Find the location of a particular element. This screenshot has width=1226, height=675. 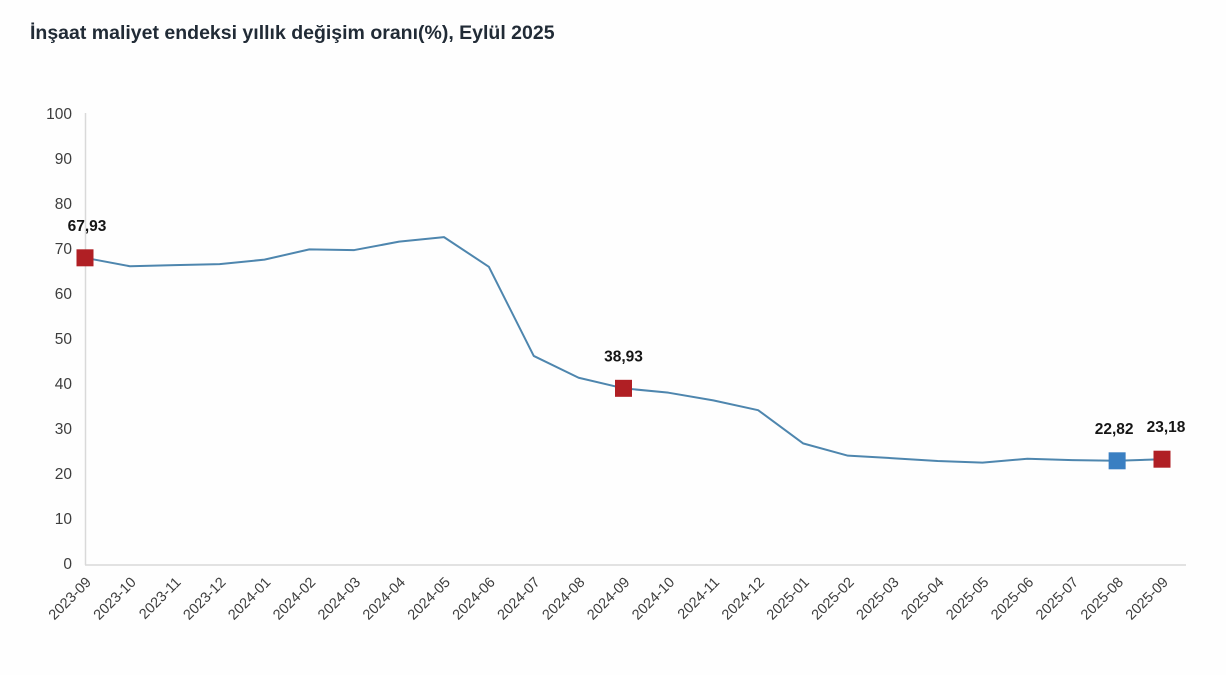

x-tick-label: 2025-09 is located at coordinates (1147, 599).